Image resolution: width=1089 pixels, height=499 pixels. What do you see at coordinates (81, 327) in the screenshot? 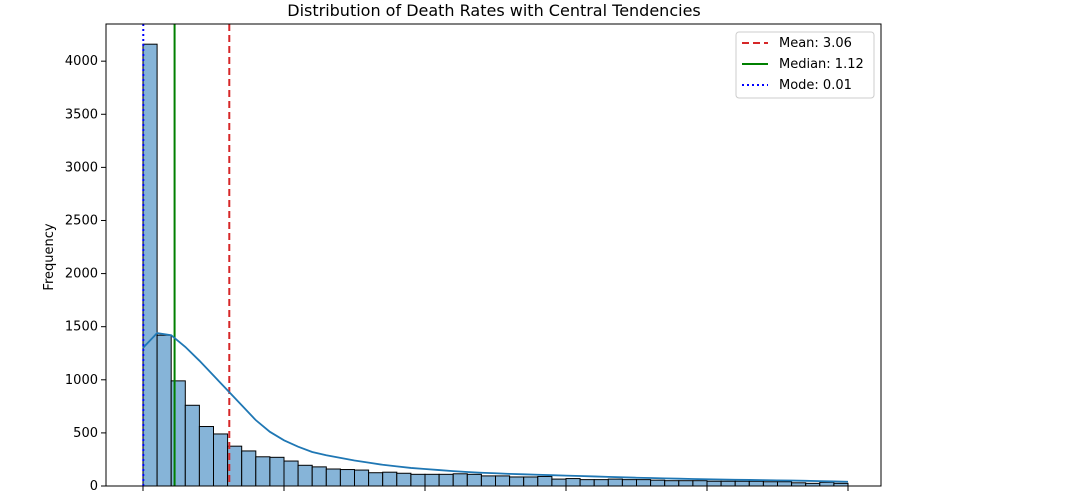
I see `y-tick-label: 1500` at bounding box center [81, 327].